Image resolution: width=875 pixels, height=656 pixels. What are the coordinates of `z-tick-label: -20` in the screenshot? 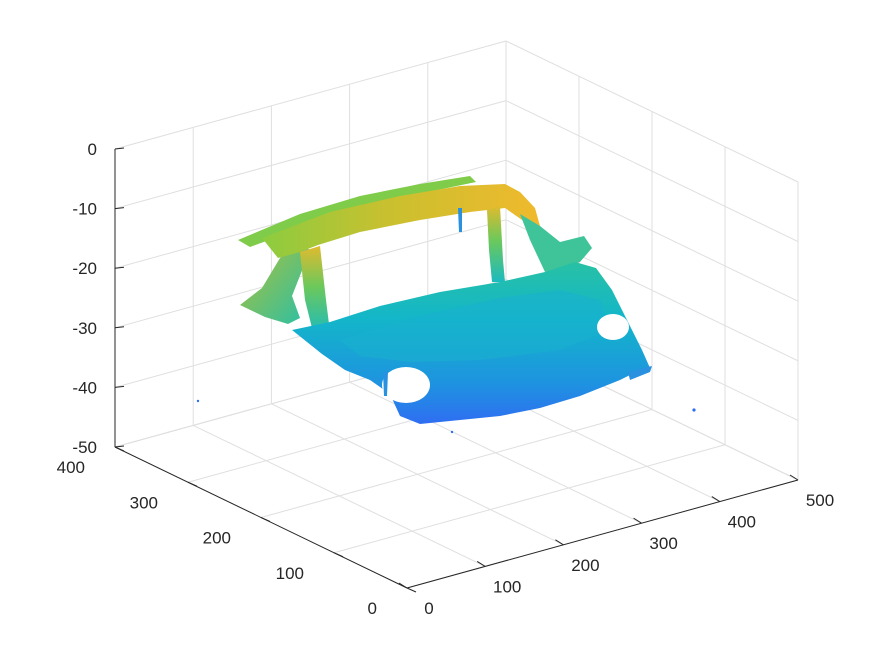 It's located at (84, 268).